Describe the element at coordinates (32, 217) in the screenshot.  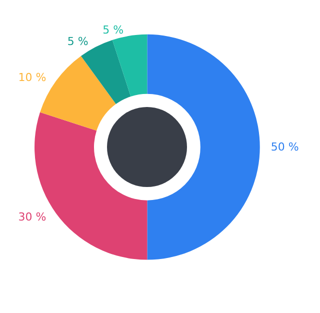
I see `data-label: 30 %` at that location.